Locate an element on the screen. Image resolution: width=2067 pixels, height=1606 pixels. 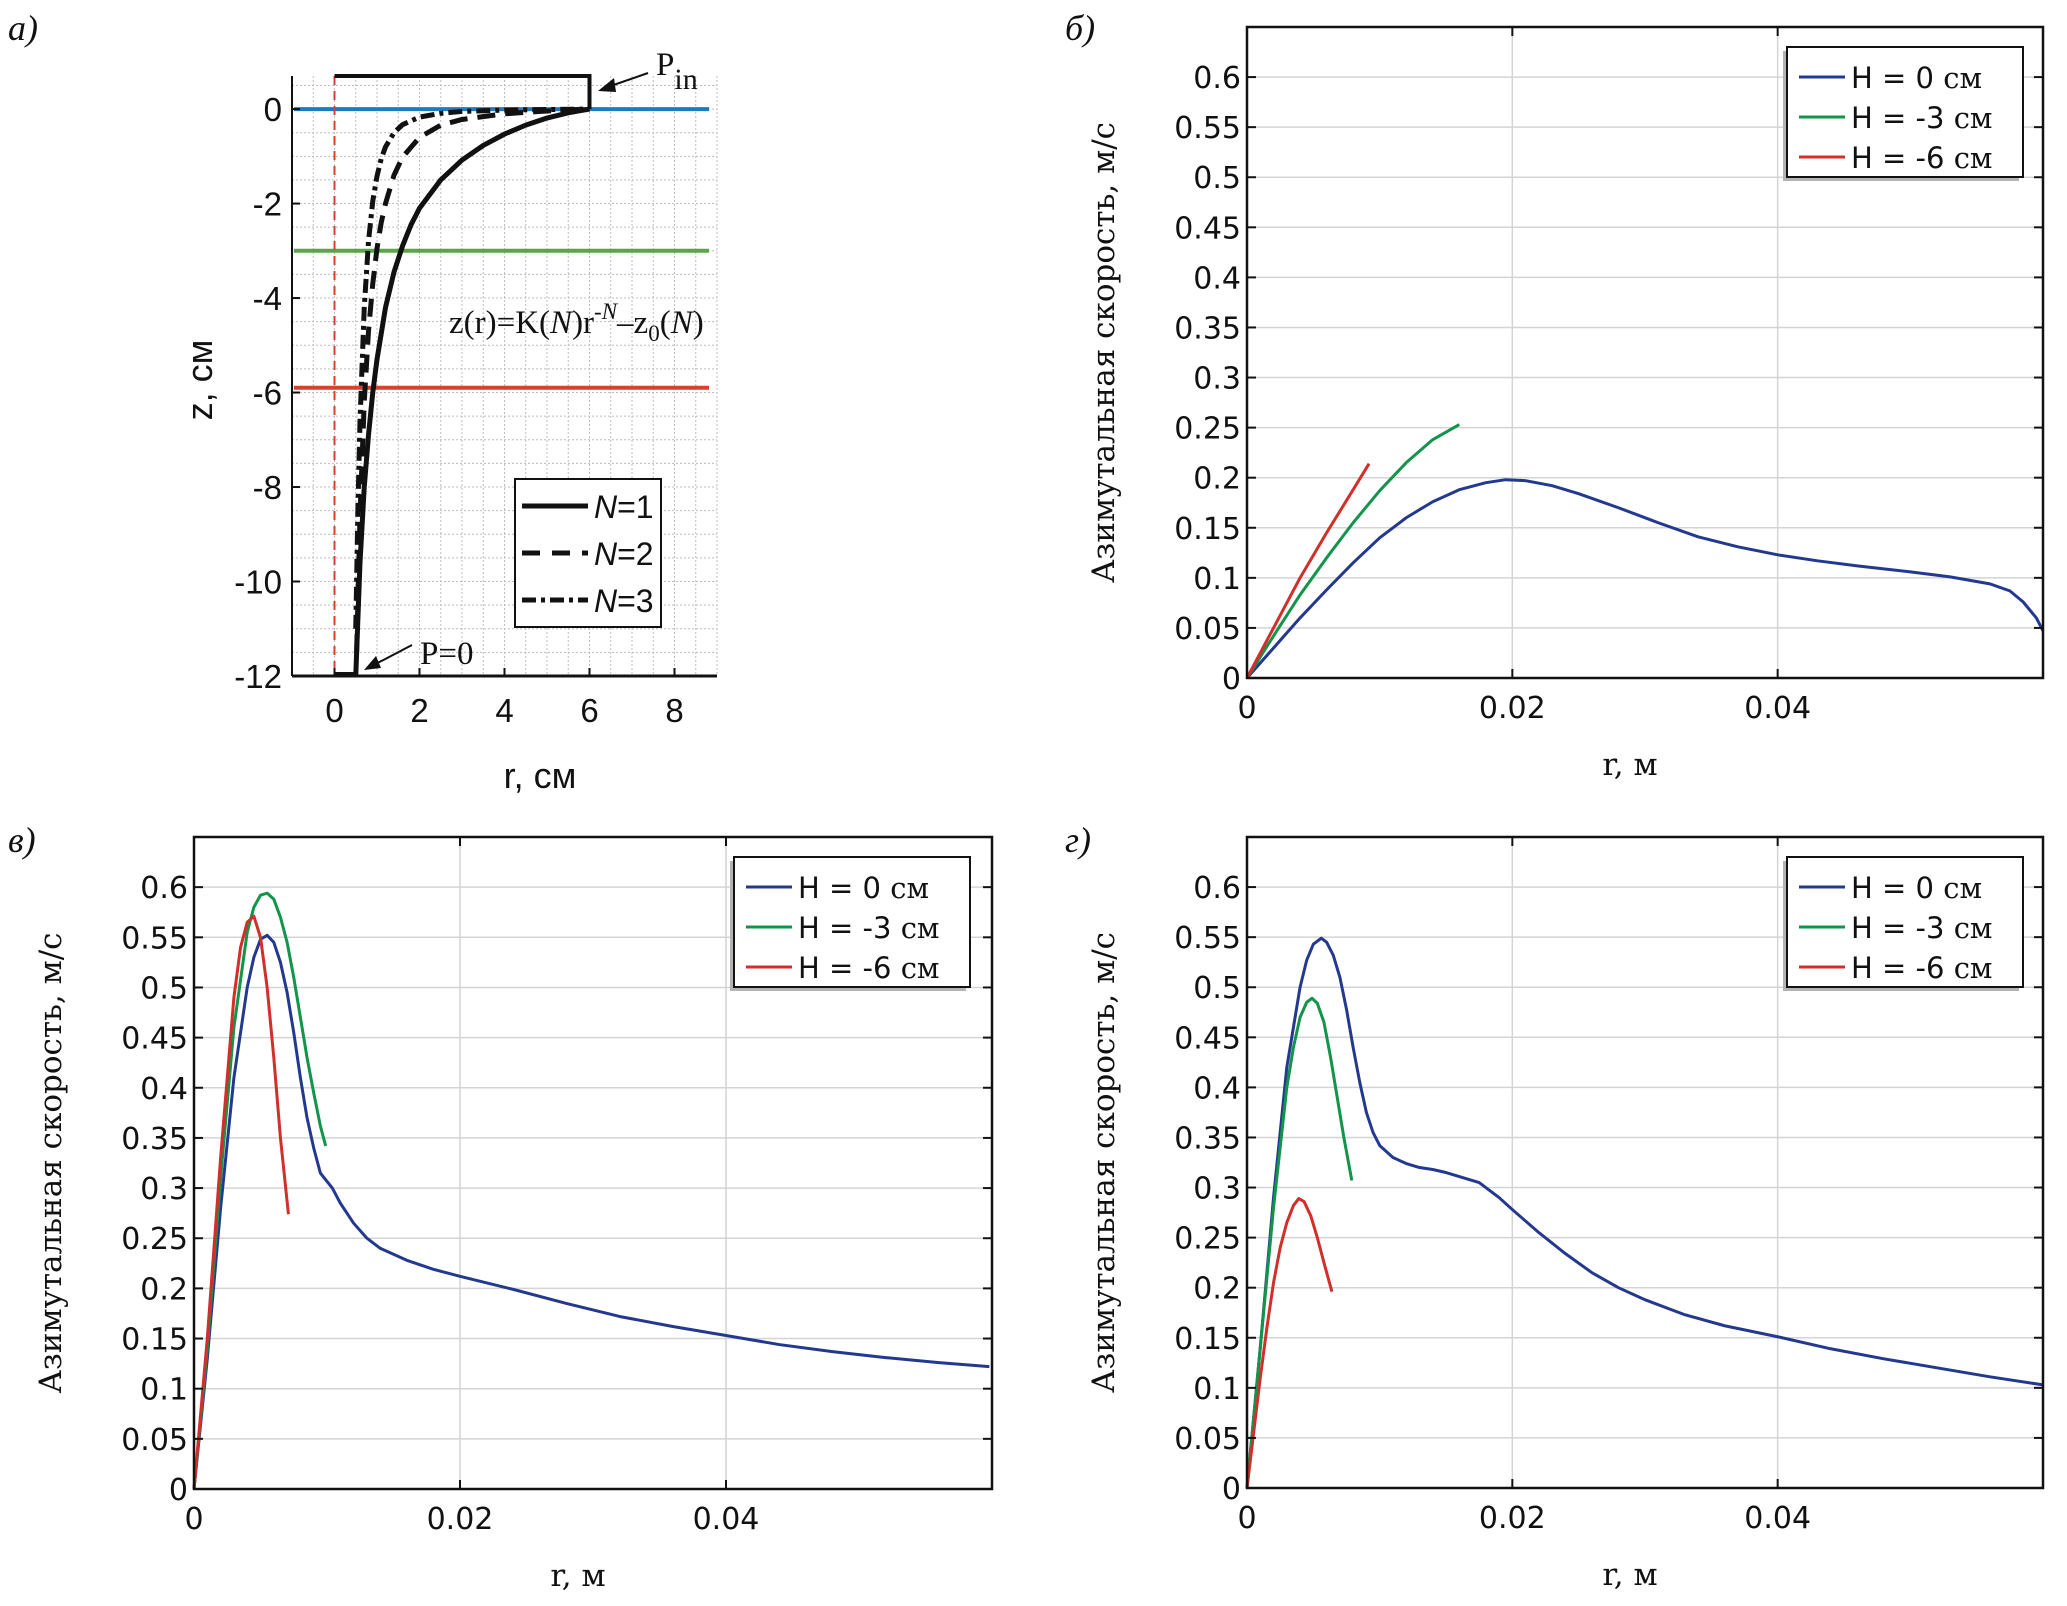
y-axis-label: Азимутальная скорость, м/с is located at coordinates (1104, 1162).